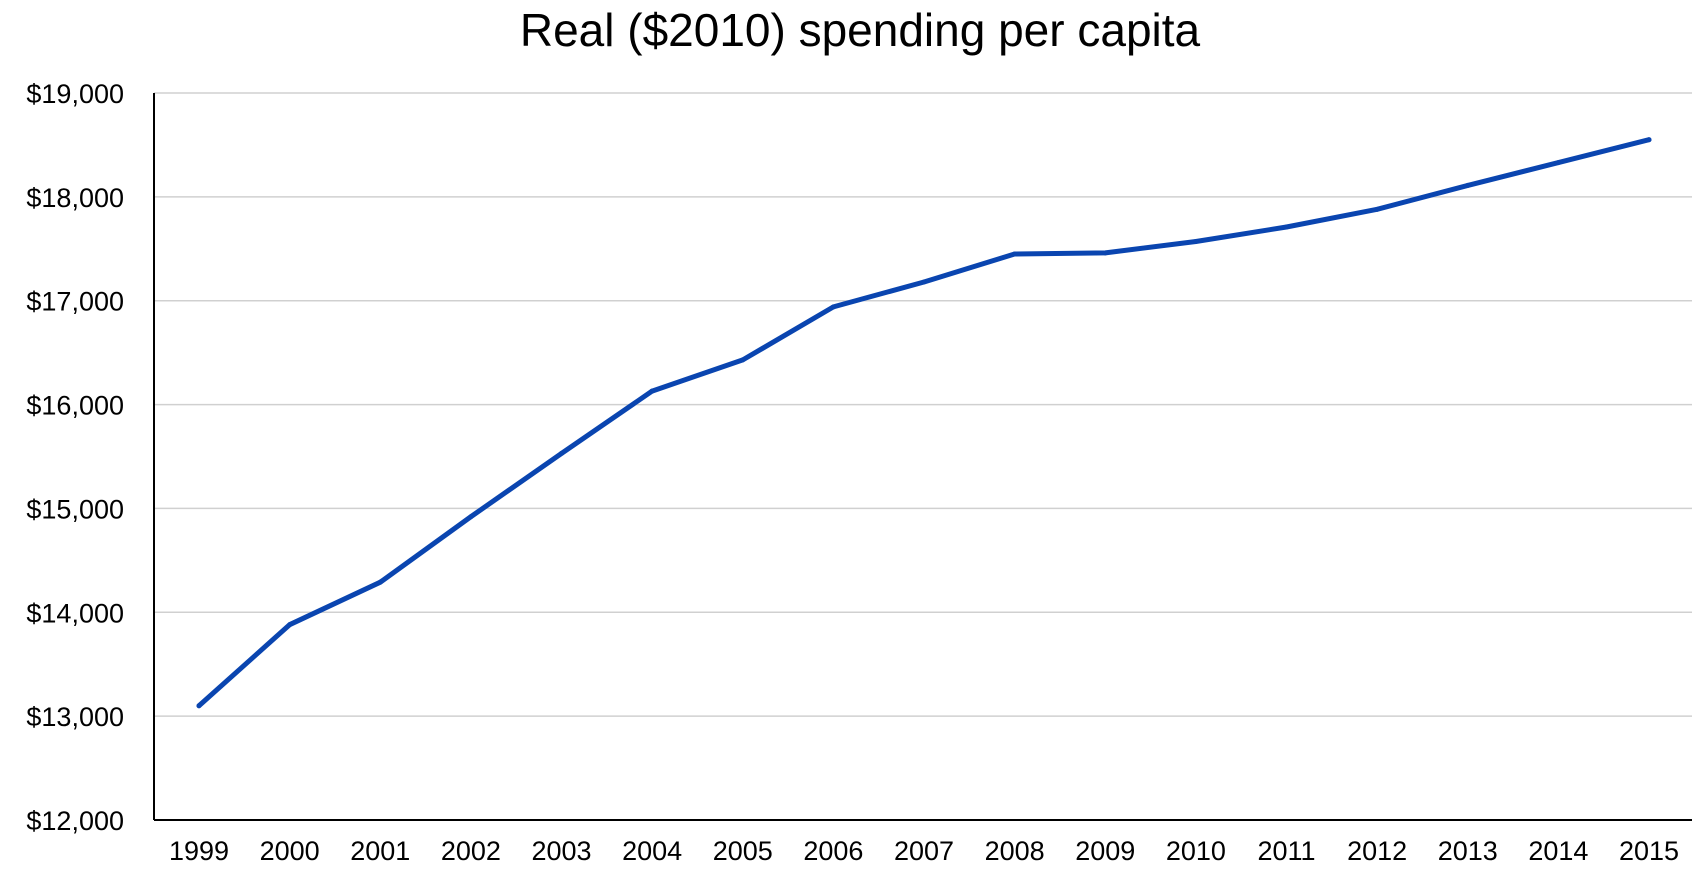 The image size is (1700, 873). What do you see at coordinates (75, 717) in the screenshot?
I see `y-tick-label: $13,000` at bounding box center [75, 717].